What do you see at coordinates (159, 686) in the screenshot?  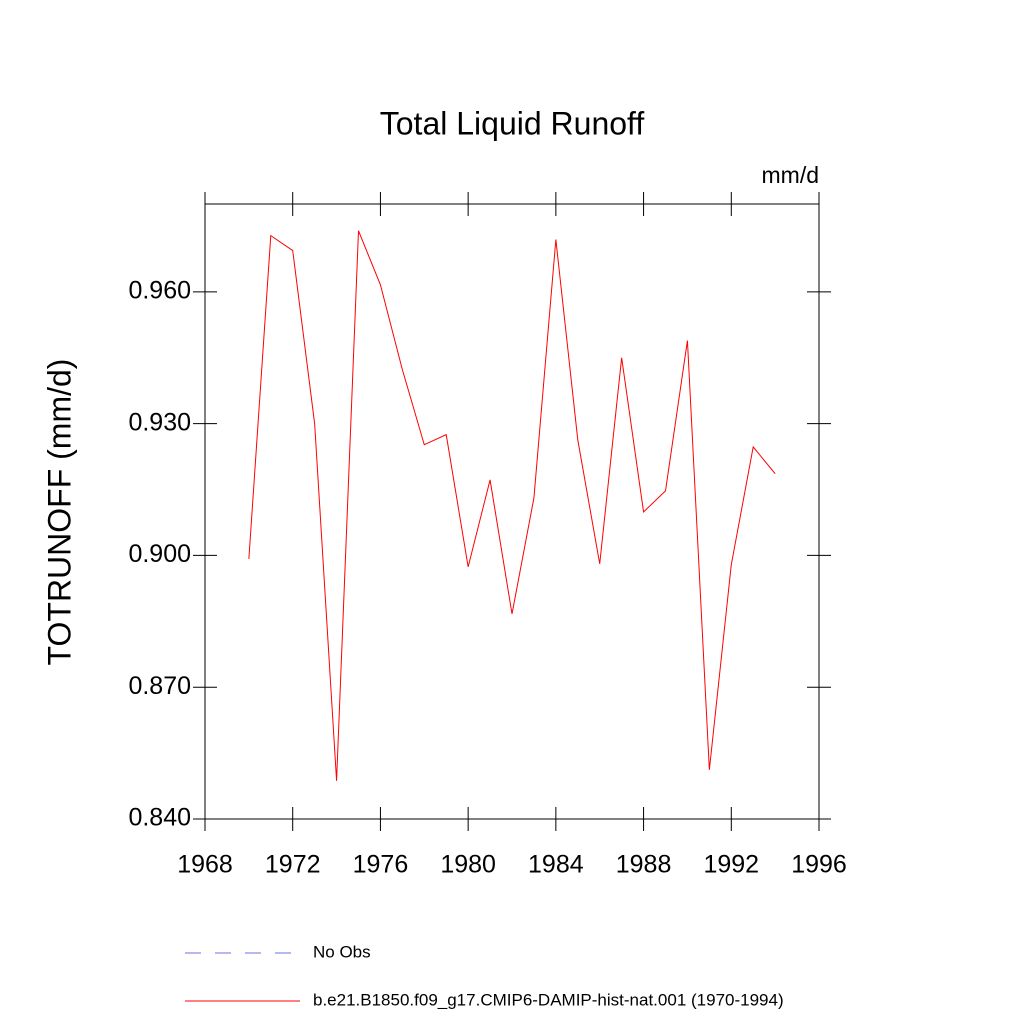 I see `y-tick-label: 0.870` at bounding box center [159, 686].